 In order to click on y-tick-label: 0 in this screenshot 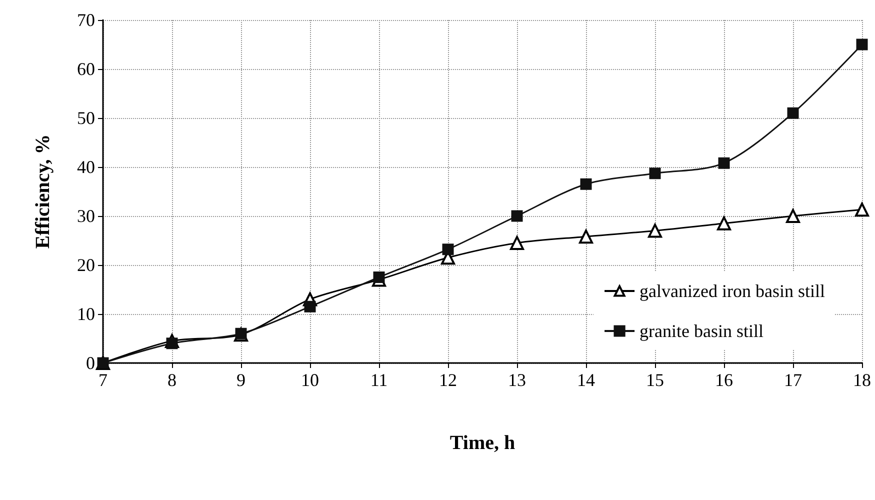, I will do `click(90, 363)`.